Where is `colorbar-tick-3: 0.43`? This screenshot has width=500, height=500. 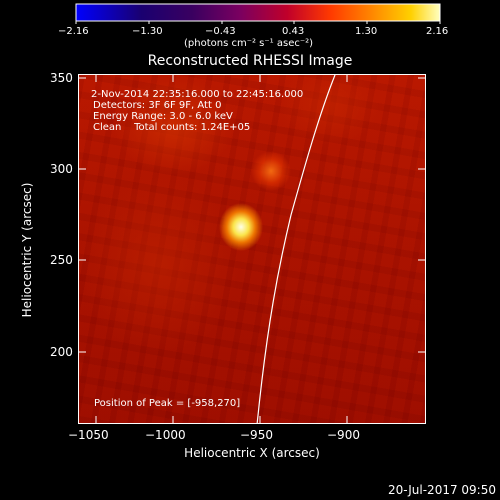 colorbar-tick-3: 0.43 is located at coordinates (293, 31).